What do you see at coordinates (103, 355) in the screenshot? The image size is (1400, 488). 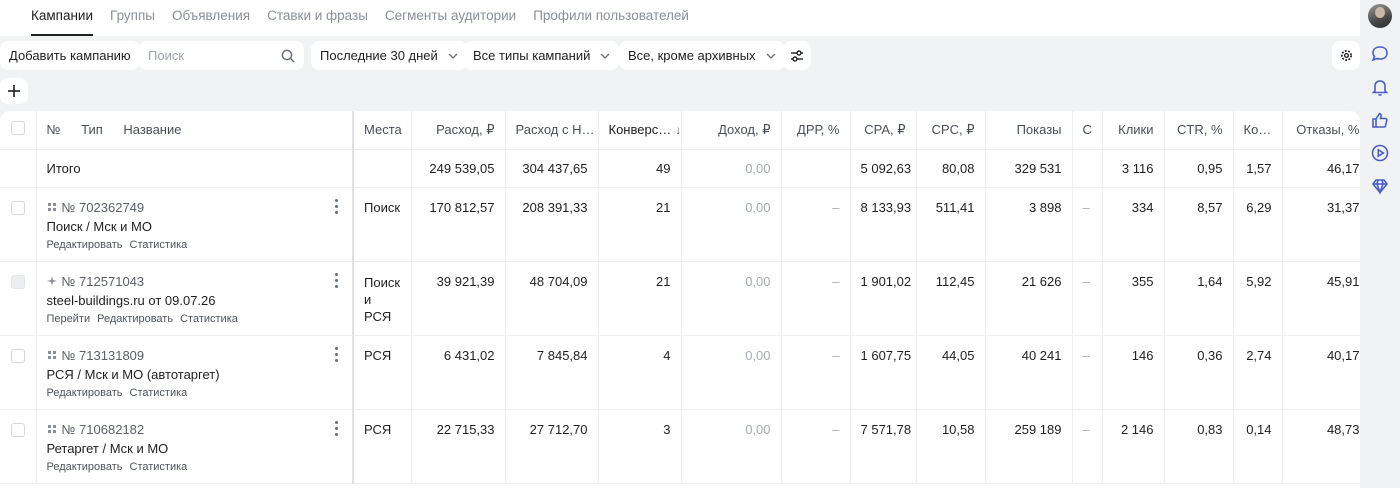 I see `campaign-id: № 713131809` at bounding box center [103, 355].